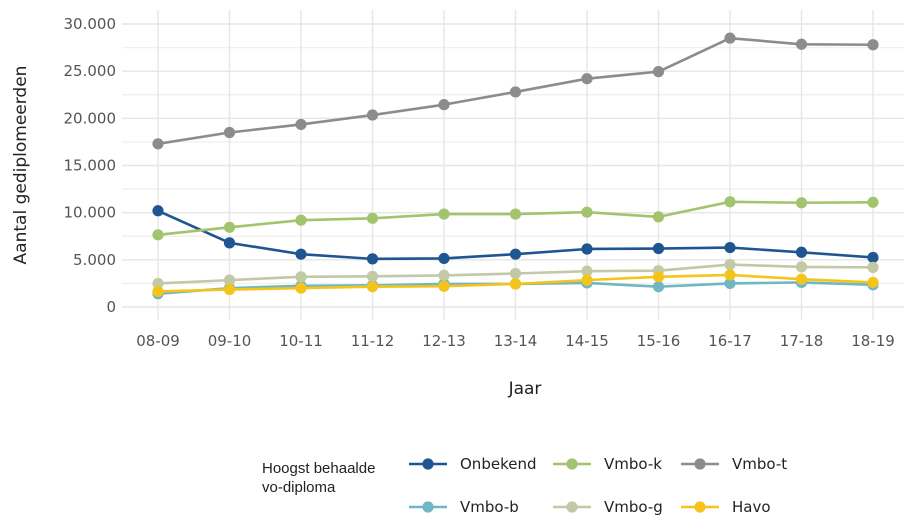 This screenshot has height=517, width=918. I want to click on legend-label: Vmbo-b, so click(489, 507).